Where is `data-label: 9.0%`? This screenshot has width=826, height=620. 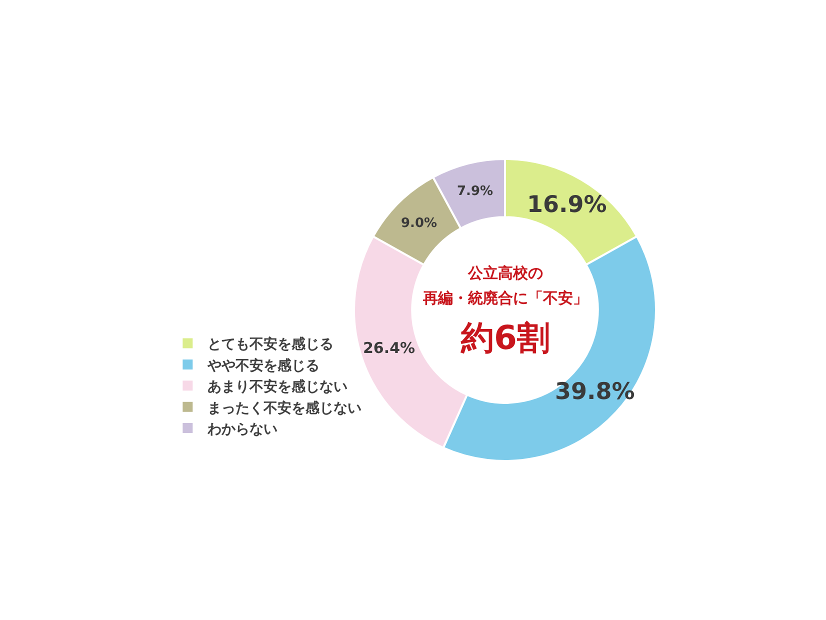 data-label: 9.0% is located at coordinates (419, 223).